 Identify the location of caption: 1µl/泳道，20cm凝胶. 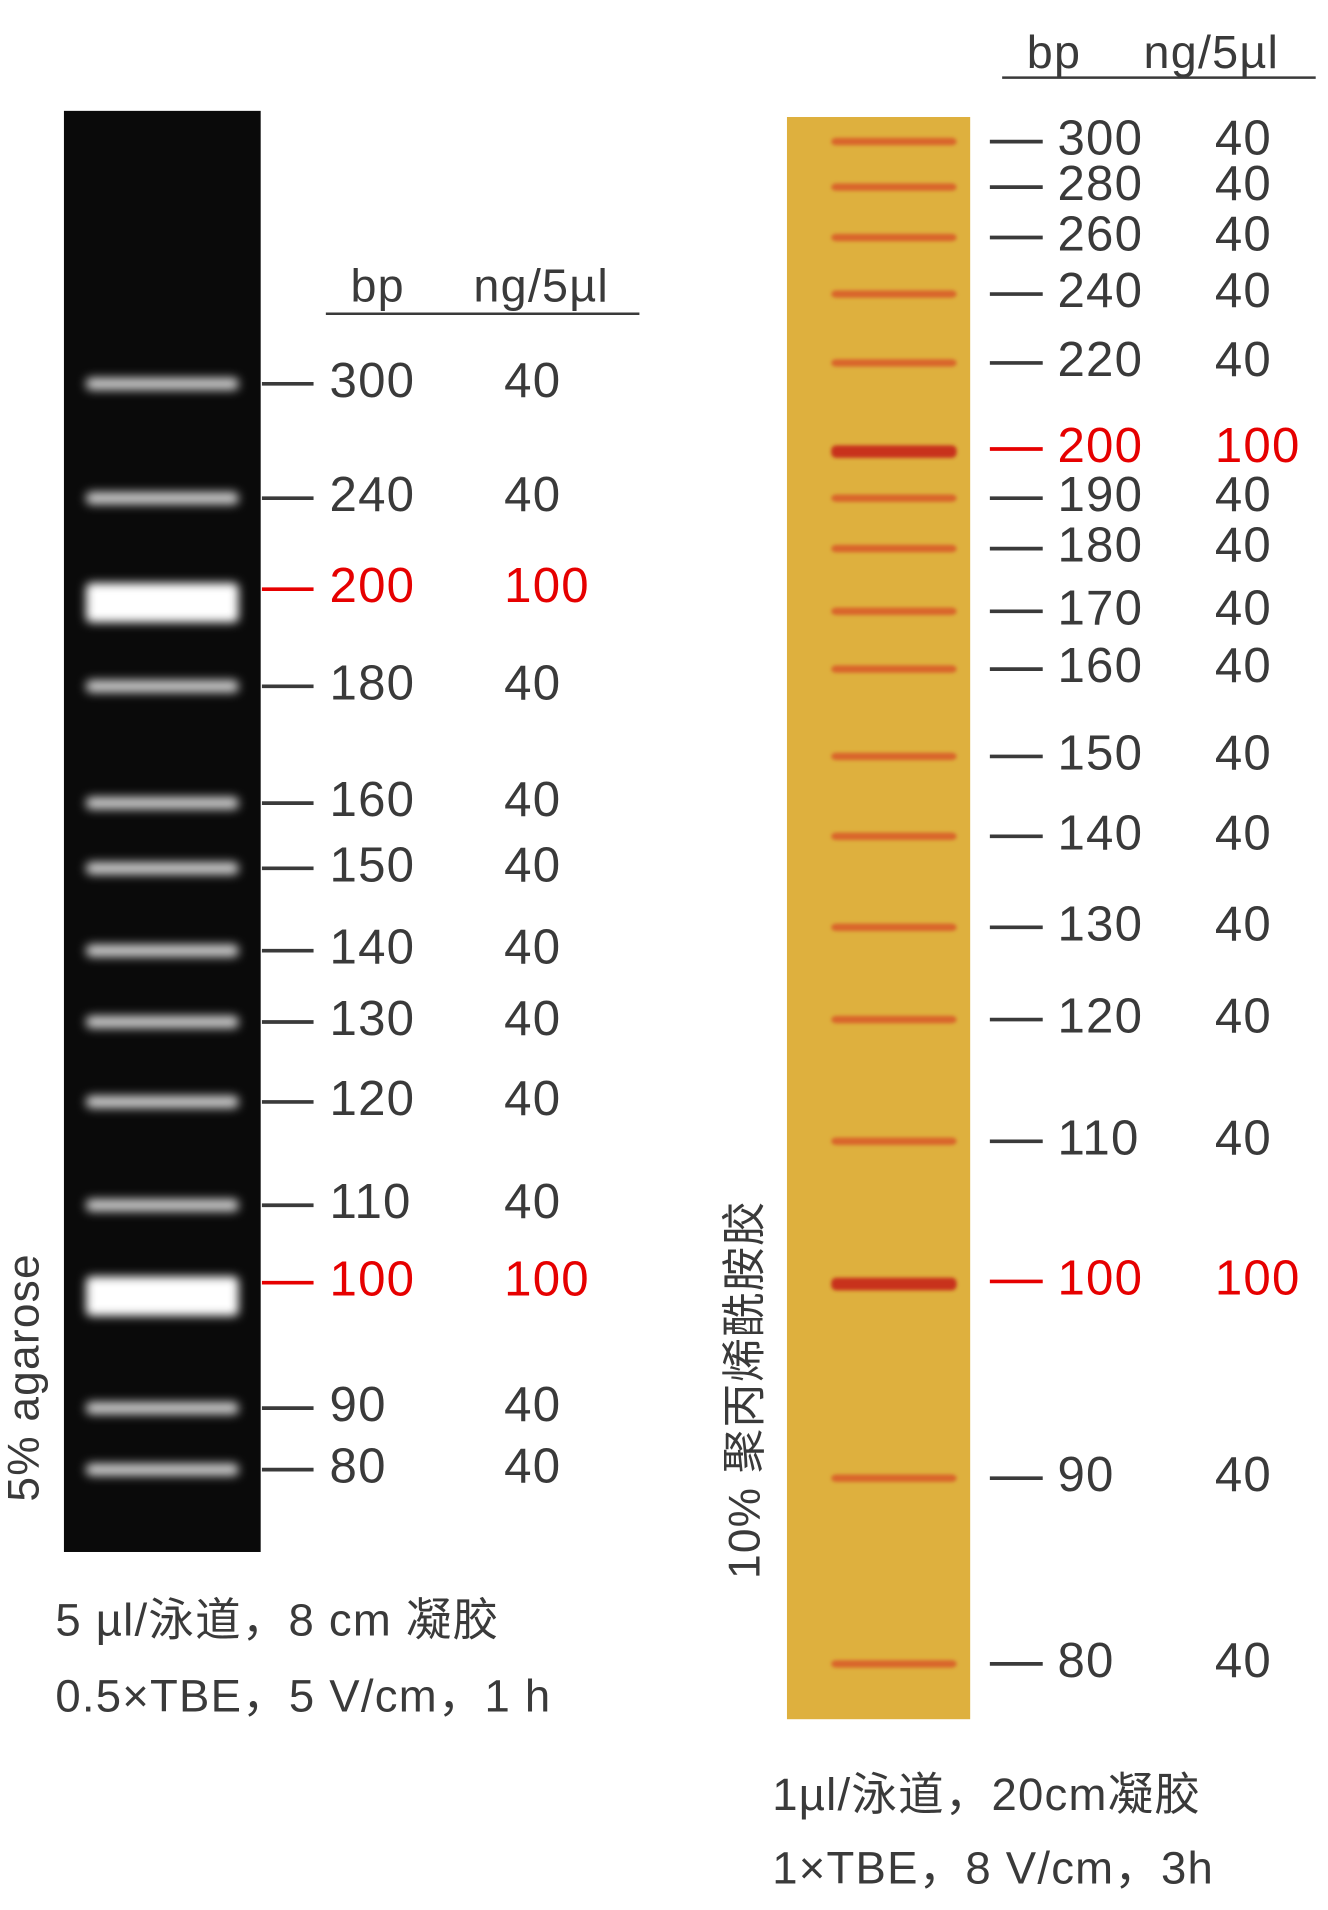
(986, 1794).